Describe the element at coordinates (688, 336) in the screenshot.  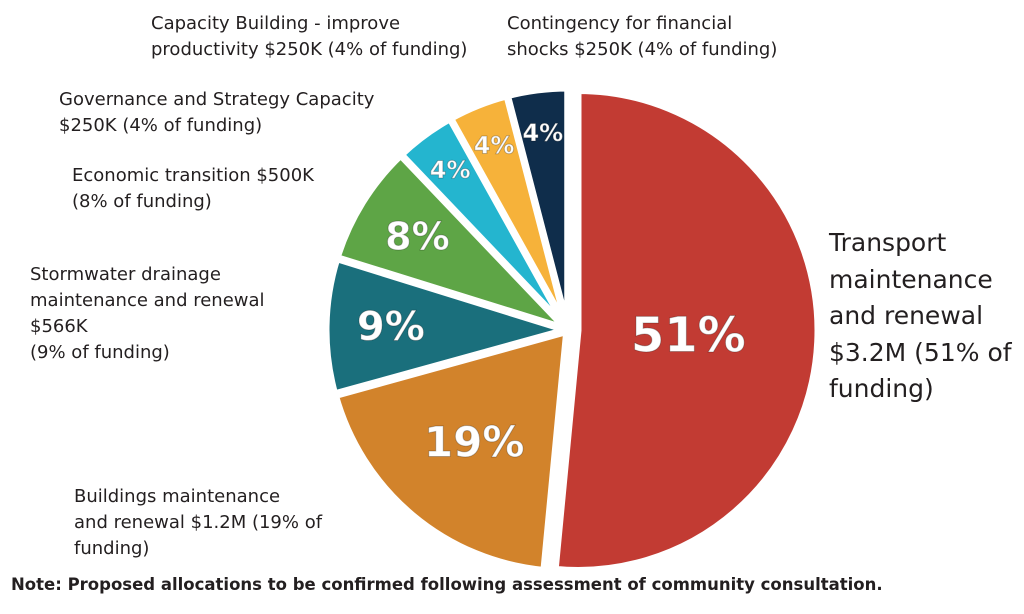
I see `pie-percent-label-1: 51%` at that location.